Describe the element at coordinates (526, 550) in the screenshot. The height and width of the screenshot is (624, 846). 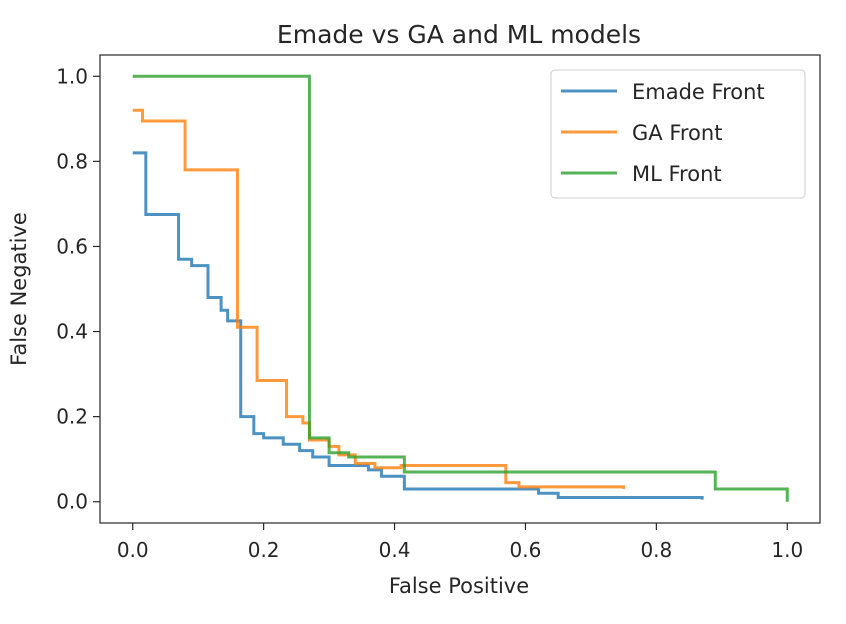
I see `x-tick-label: 0.6` at that location.